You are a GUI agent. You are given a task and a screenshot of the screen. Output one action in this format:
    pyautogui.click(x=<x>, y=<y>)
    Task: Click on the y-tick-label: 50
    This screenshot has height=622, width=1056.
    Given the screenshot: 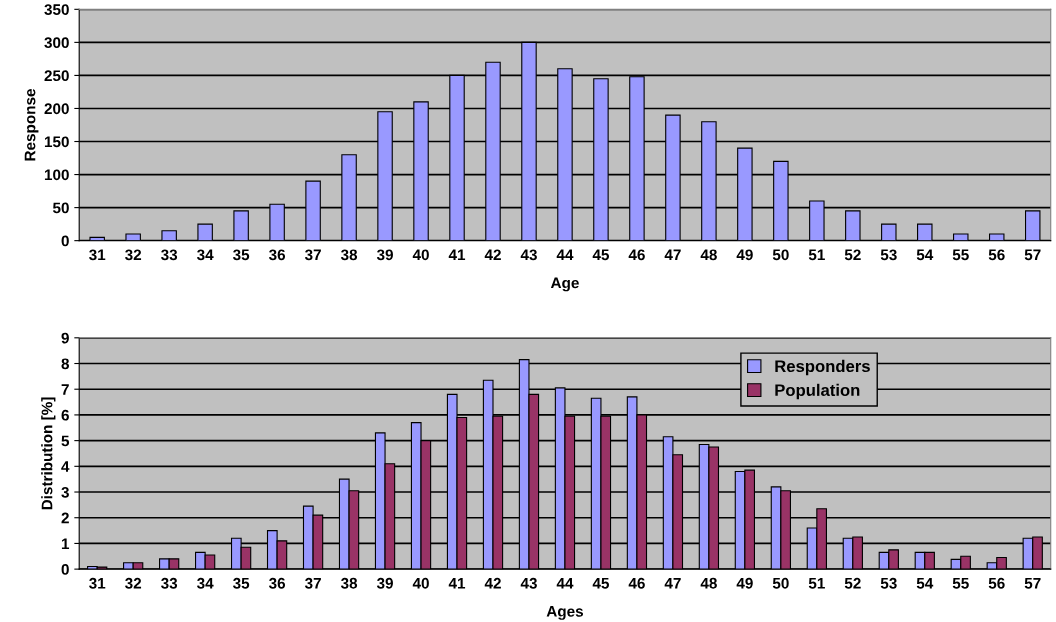 What is the action you would take?
    pyautogui.click(x=60, y=208)
    